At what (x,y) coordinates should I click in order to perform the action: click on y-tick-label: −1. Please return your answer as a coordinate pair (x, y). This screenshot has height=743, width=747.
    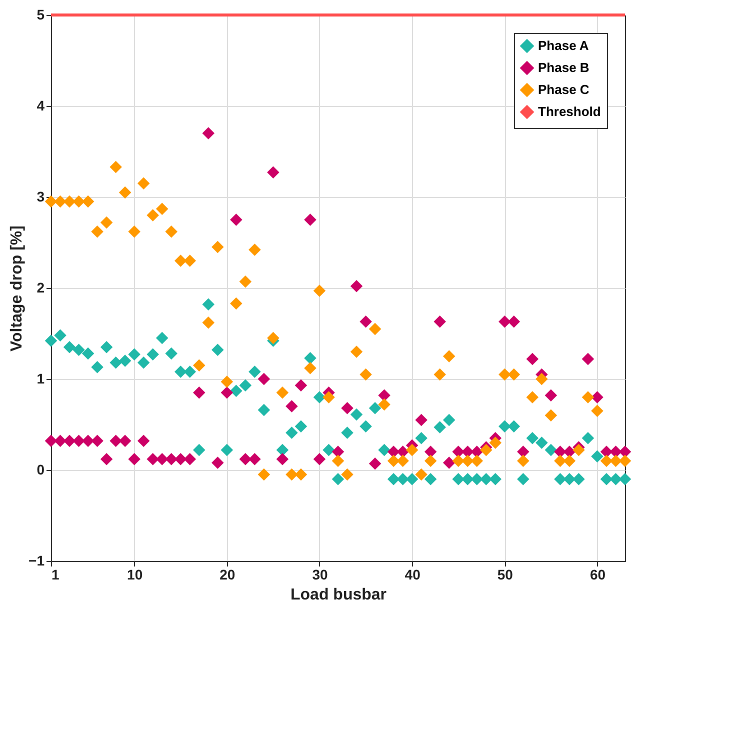
    Looking at the image, I should click on (36, 560).